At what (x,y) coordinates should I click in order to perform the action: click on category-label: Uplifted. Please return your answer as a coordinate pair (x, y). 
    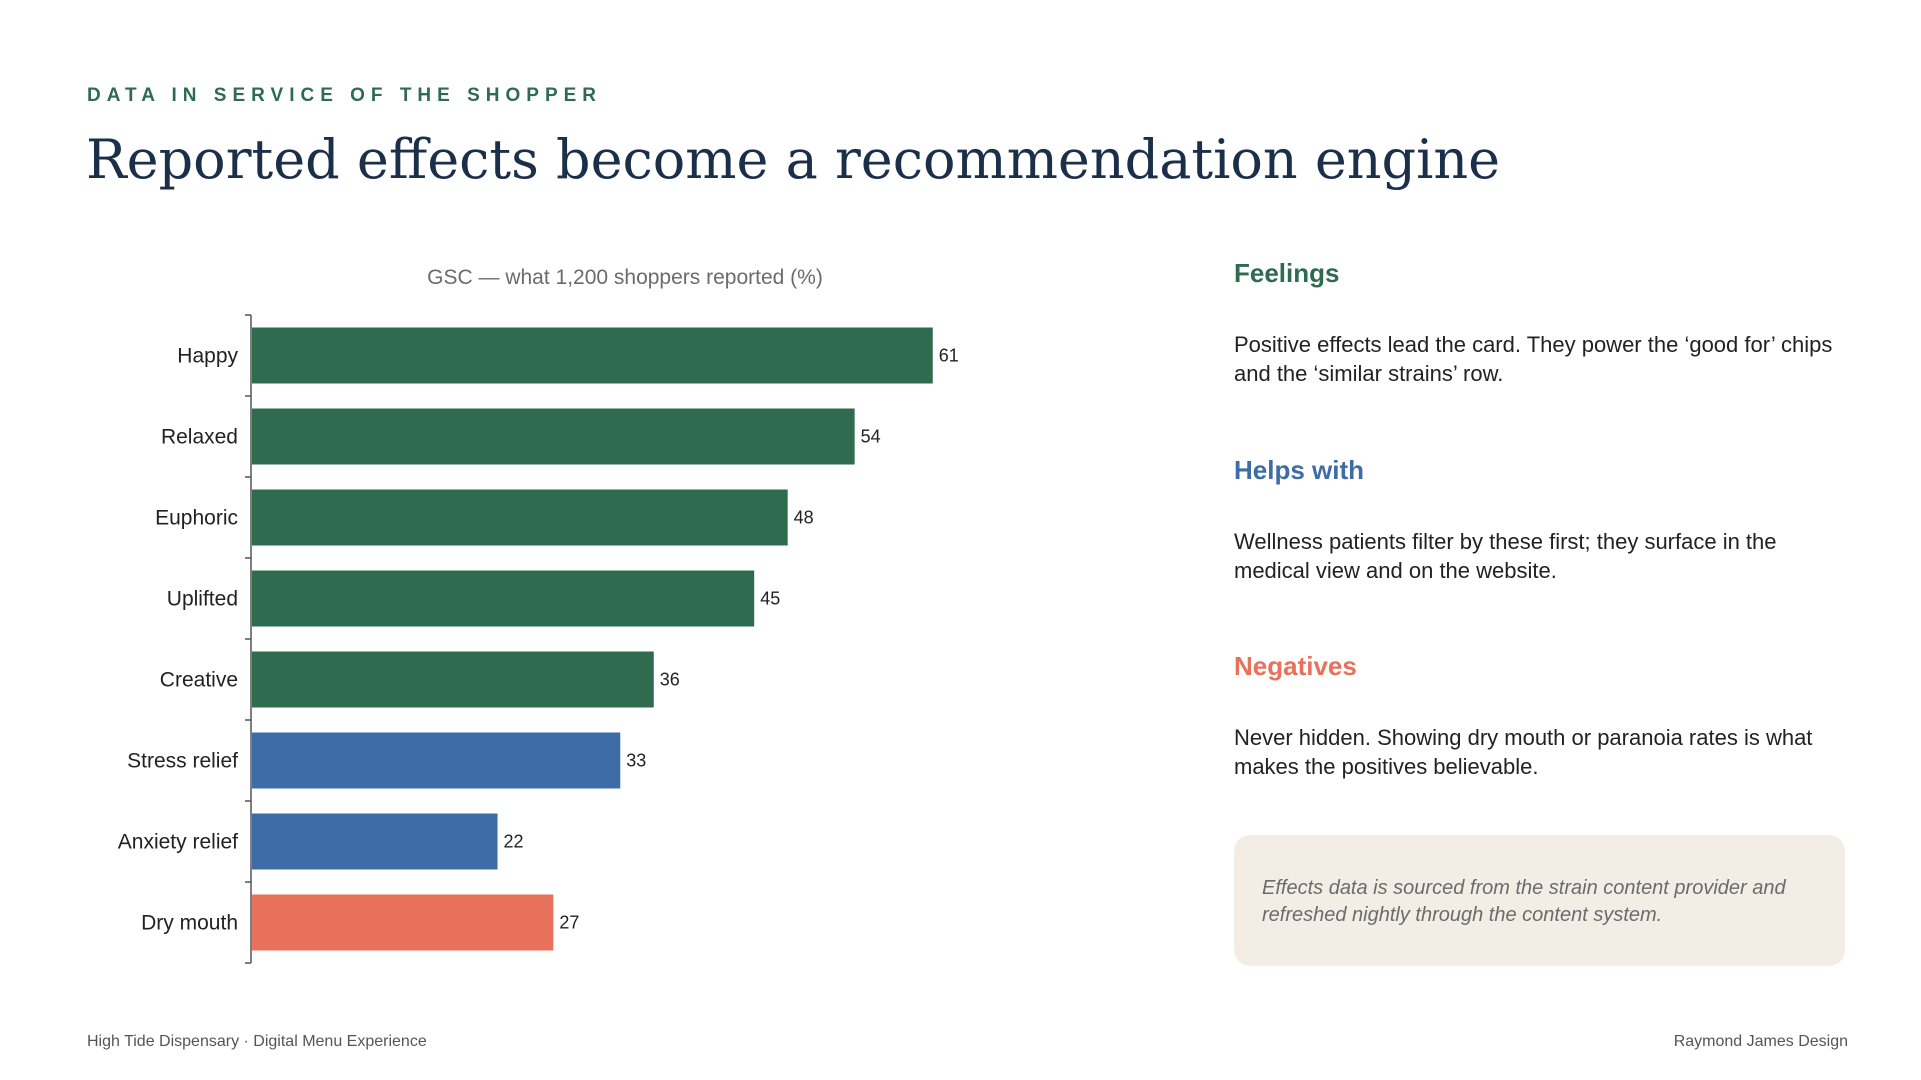
    Looking at the image, I should click on (202, 599).